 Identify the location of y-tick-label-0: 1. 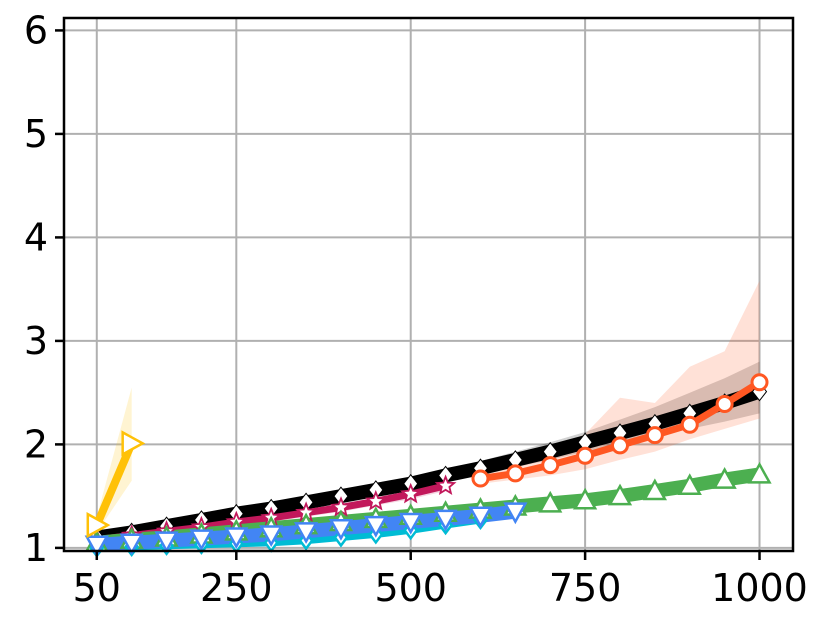
(36, 548).